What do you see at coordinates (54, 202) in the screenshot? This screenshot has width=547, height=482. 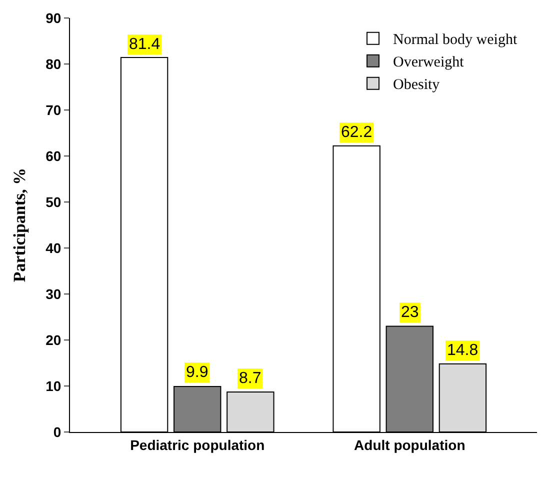 I see `y-tick-label: 50` at bounding box center [54, 202].